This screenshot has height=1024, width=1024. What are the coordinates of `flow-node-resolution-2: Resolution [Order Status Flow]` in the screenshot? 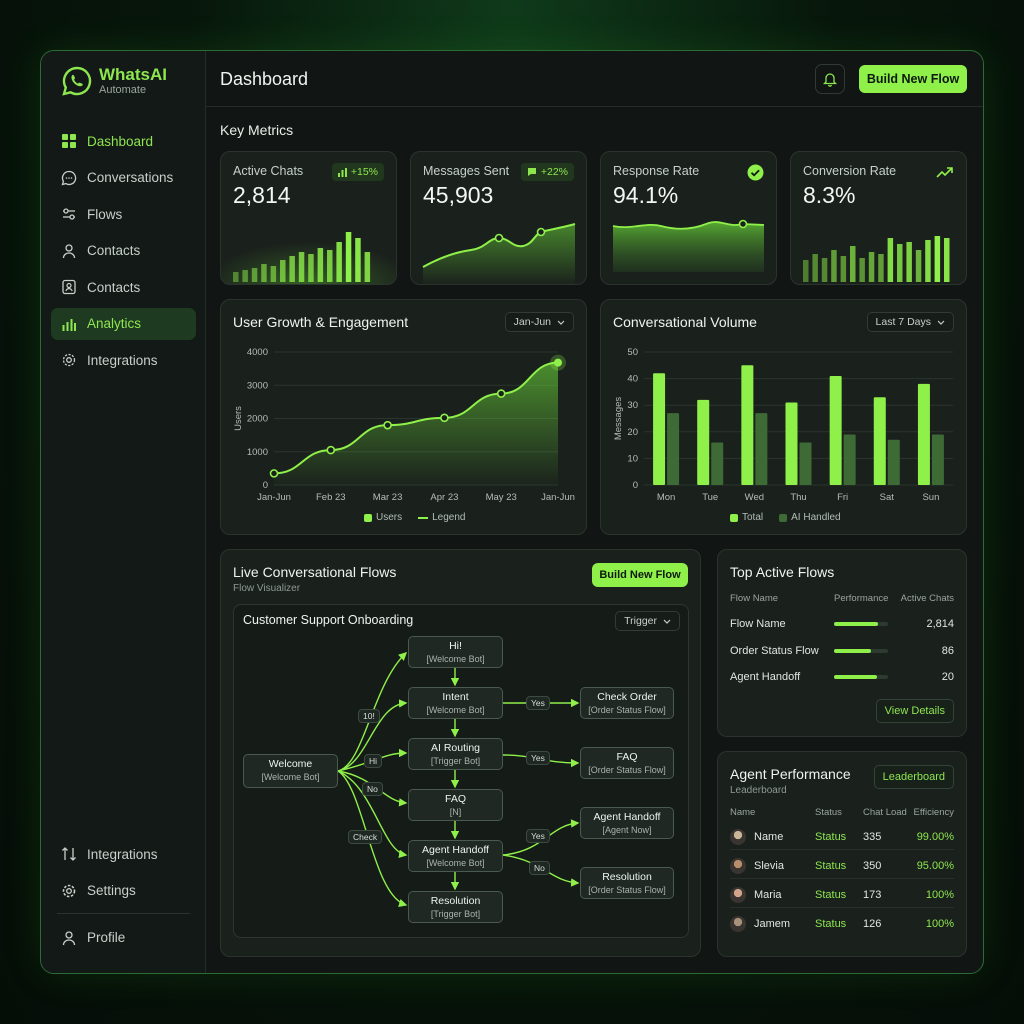 It's located at (627, 883).